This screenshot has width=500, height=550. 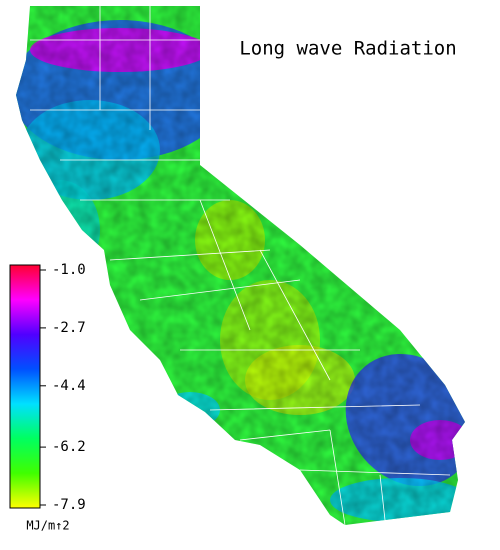 I want to click on colorbar-tick-label: -2.7, so click(x=69, y=328).